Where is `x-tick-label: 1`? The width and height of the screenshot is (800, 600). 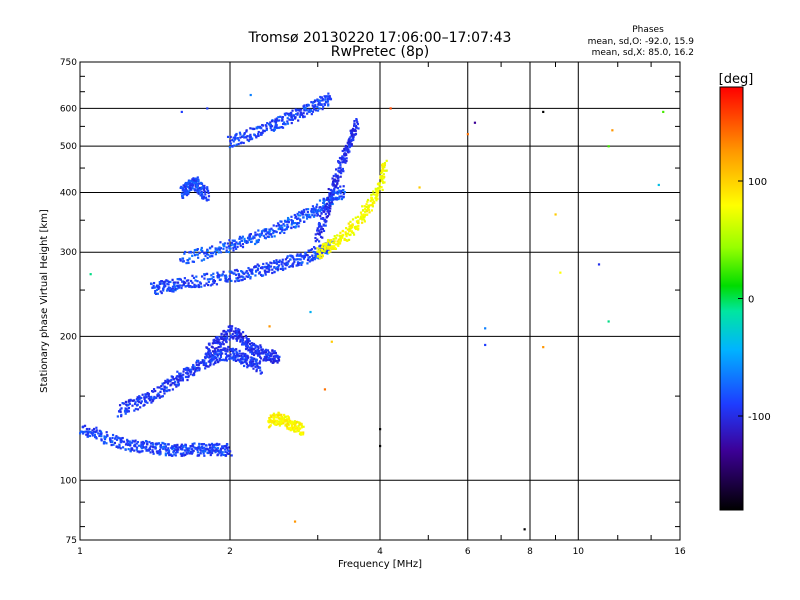
x-tick-label: 1 is located at coordinates (80, 552).